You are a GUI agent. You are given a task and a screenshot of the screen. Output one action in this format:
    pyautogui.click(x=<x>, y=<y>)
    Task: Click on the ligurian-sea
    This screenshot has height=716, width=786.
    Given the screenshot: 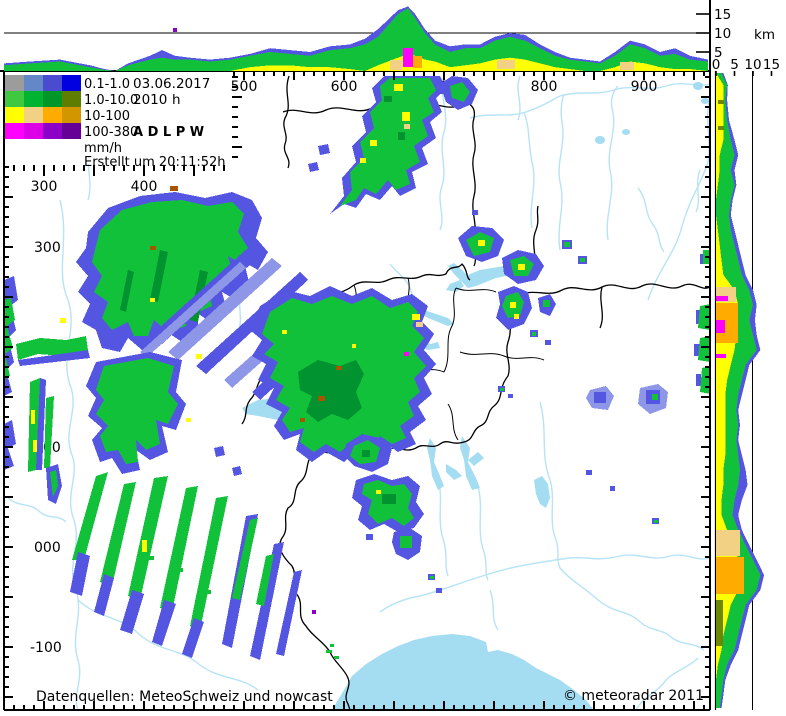 What is the action you would take?
    pyautogui.click(x=463, y=672)
    